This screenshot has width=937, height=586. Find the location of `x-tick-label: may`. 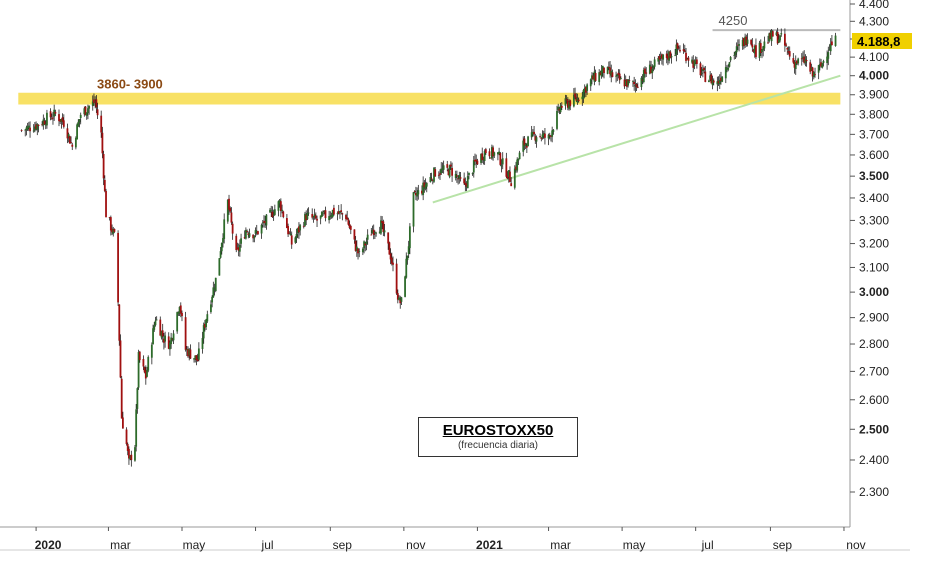

x-tick-label: may is located at coordinates (194, 545).